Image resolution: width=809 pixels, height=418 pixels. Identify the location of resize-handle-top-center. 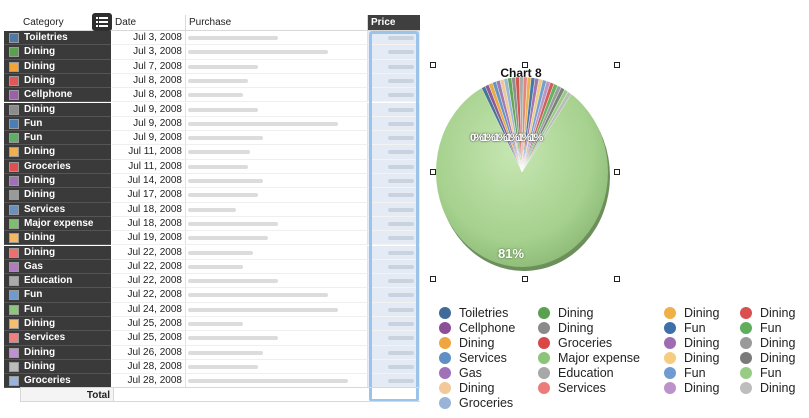
(525, 65).